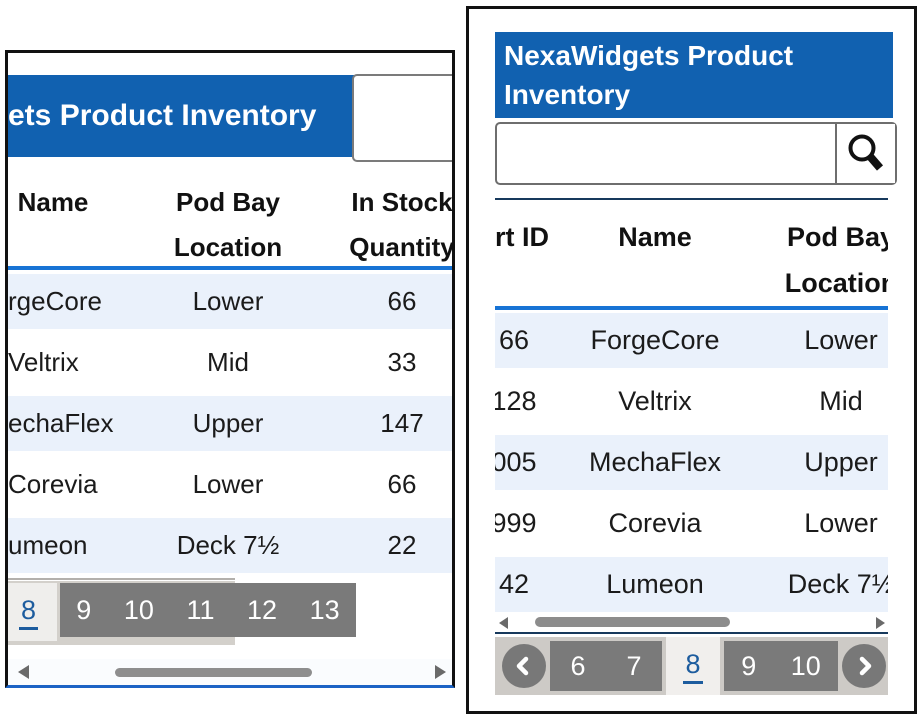 Image resolution: width=921 pixels, height=727 pixels. What do you see at coordinates (694, 75) in the screenshot?
I see `page-title-banner: NexaWidgets Product Inventory` at bounding box center [694, 75].